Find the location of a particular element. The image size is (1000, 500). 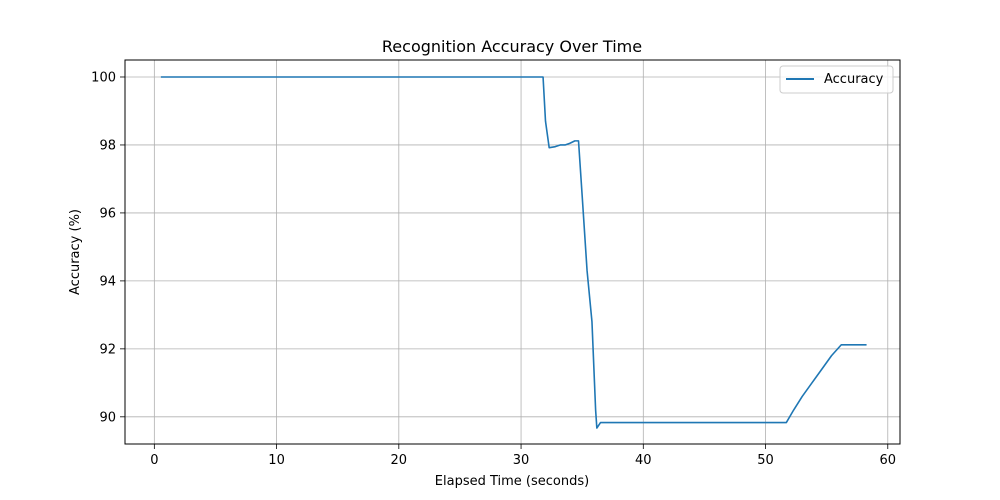

x-tick-label: 10 is located at coordinates (276, 460).